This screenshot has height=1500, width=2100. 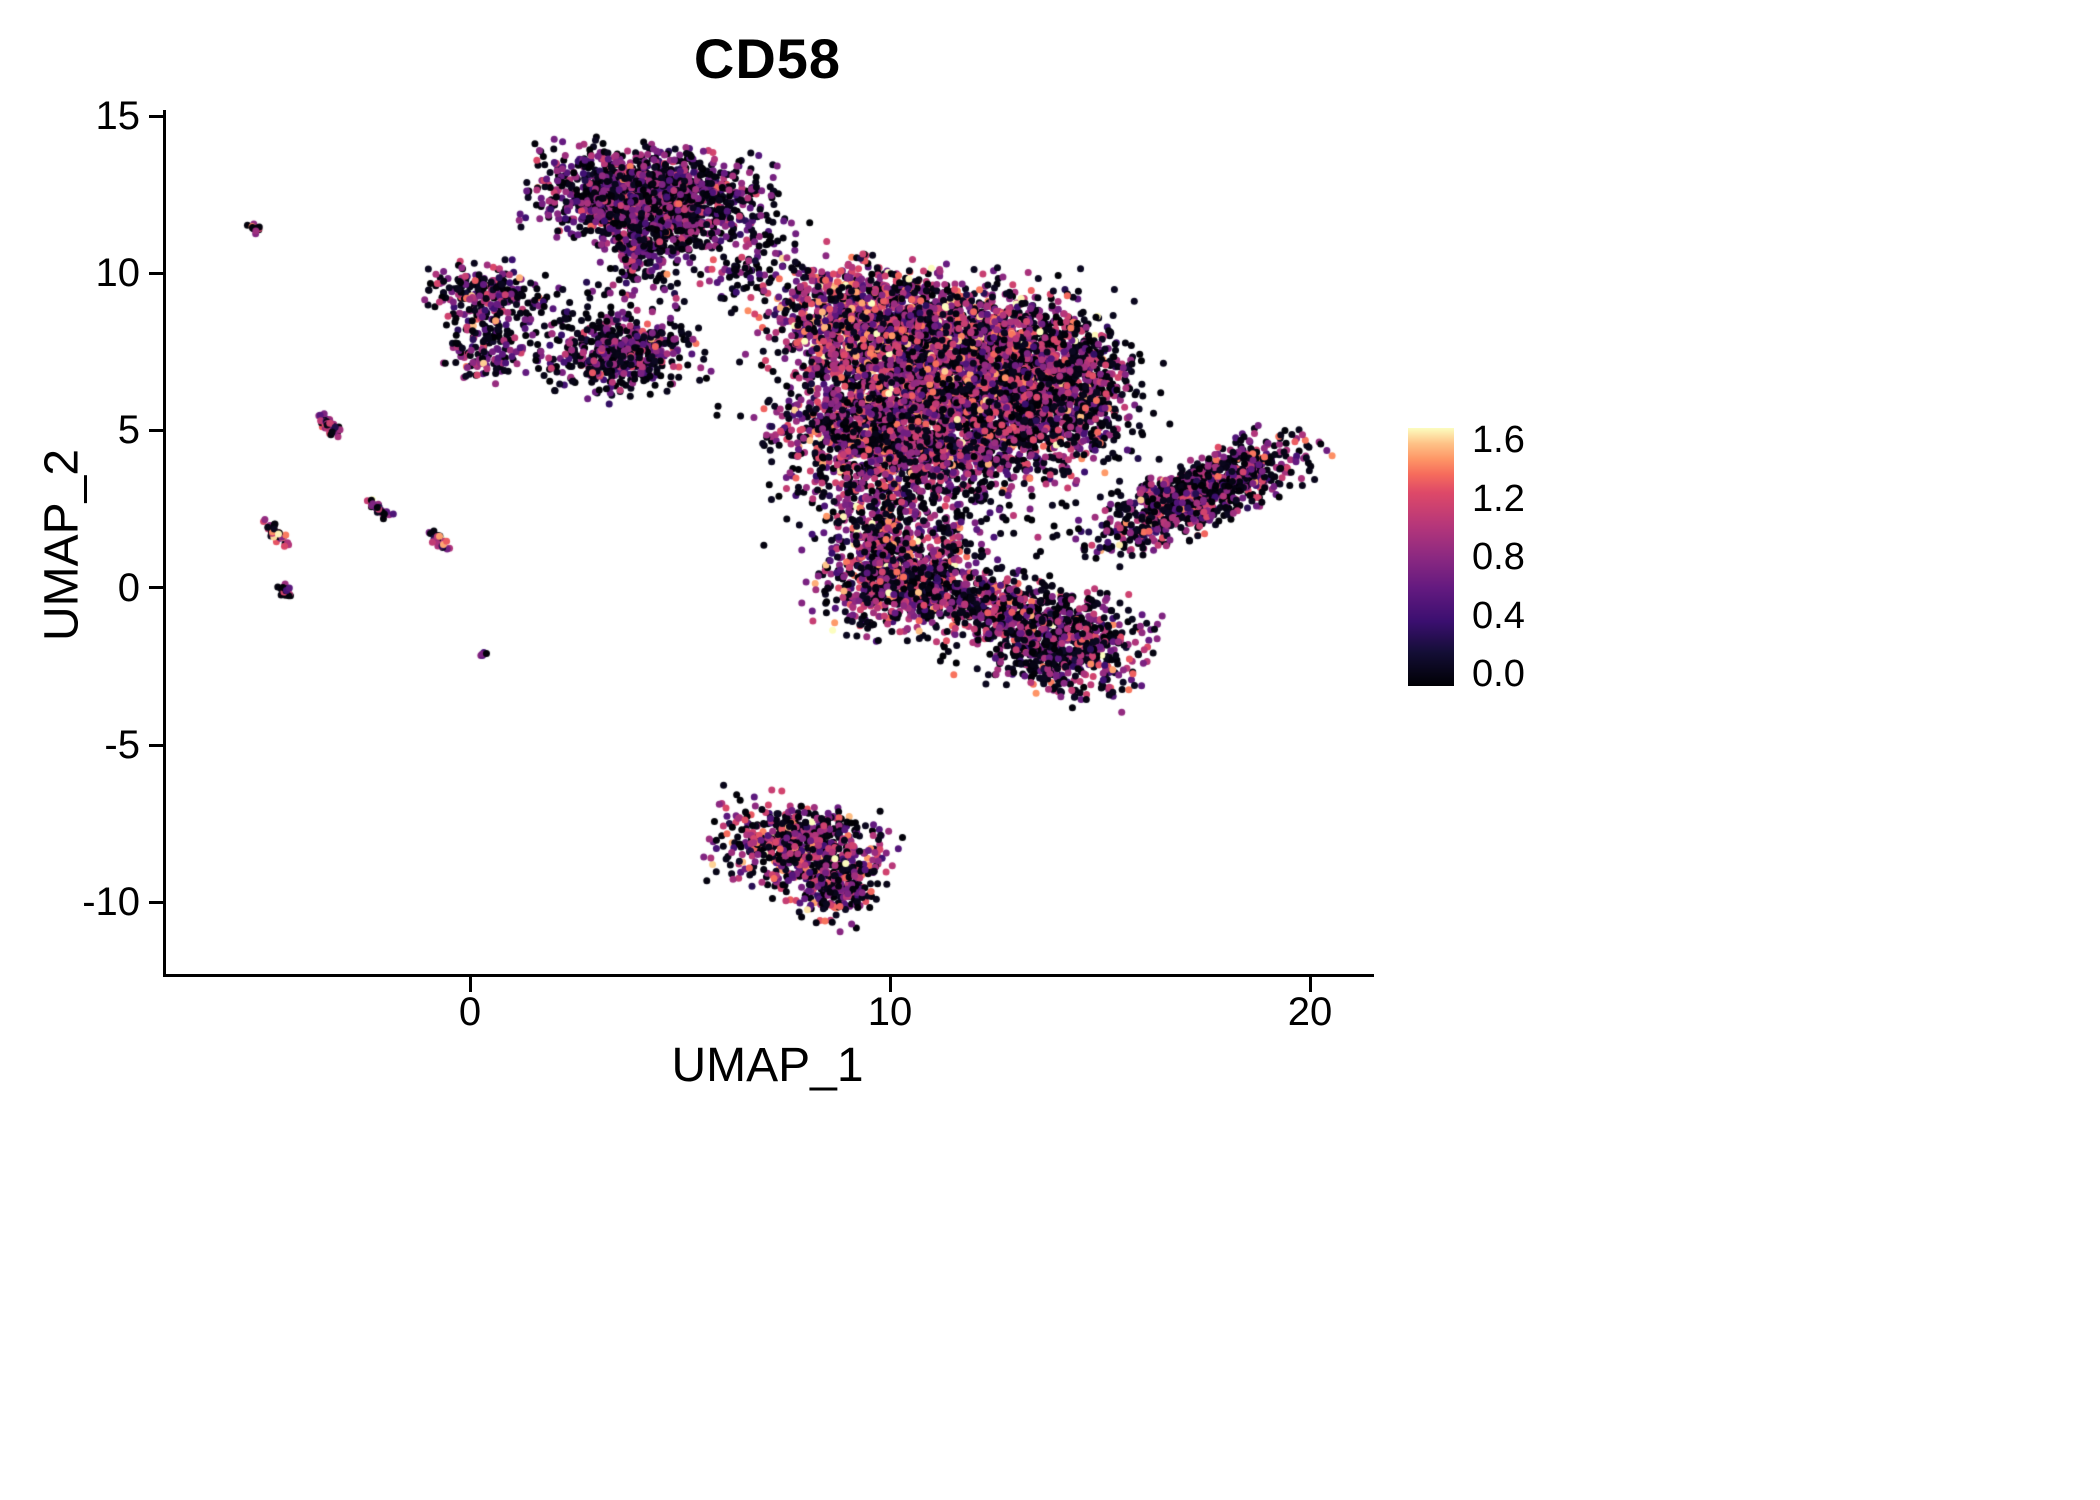 What do you see at coordinates (1498, 674) in the screenshot?
I see `legend-tick-label: 0.0` at bounding box center [1498, 674].